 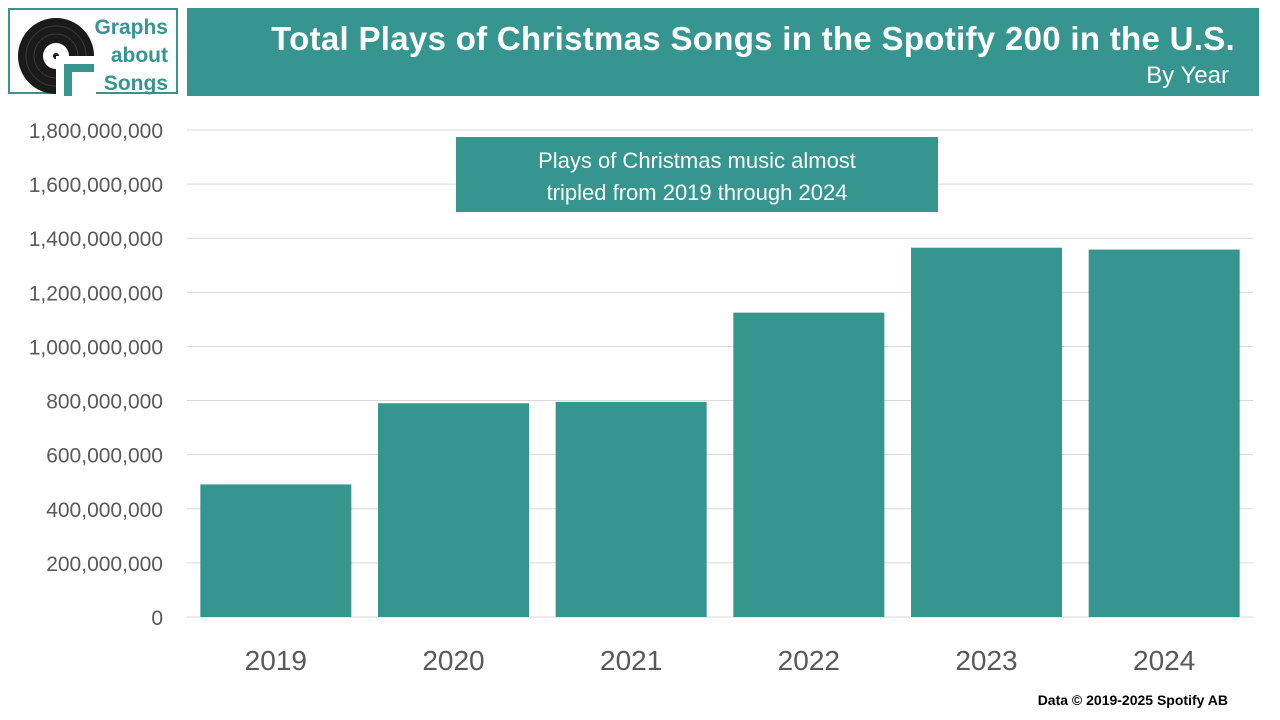 What do you see at coordinates (697, 174) in the screenshot?
I see `annotation-box` at bounding box center [697, 174].